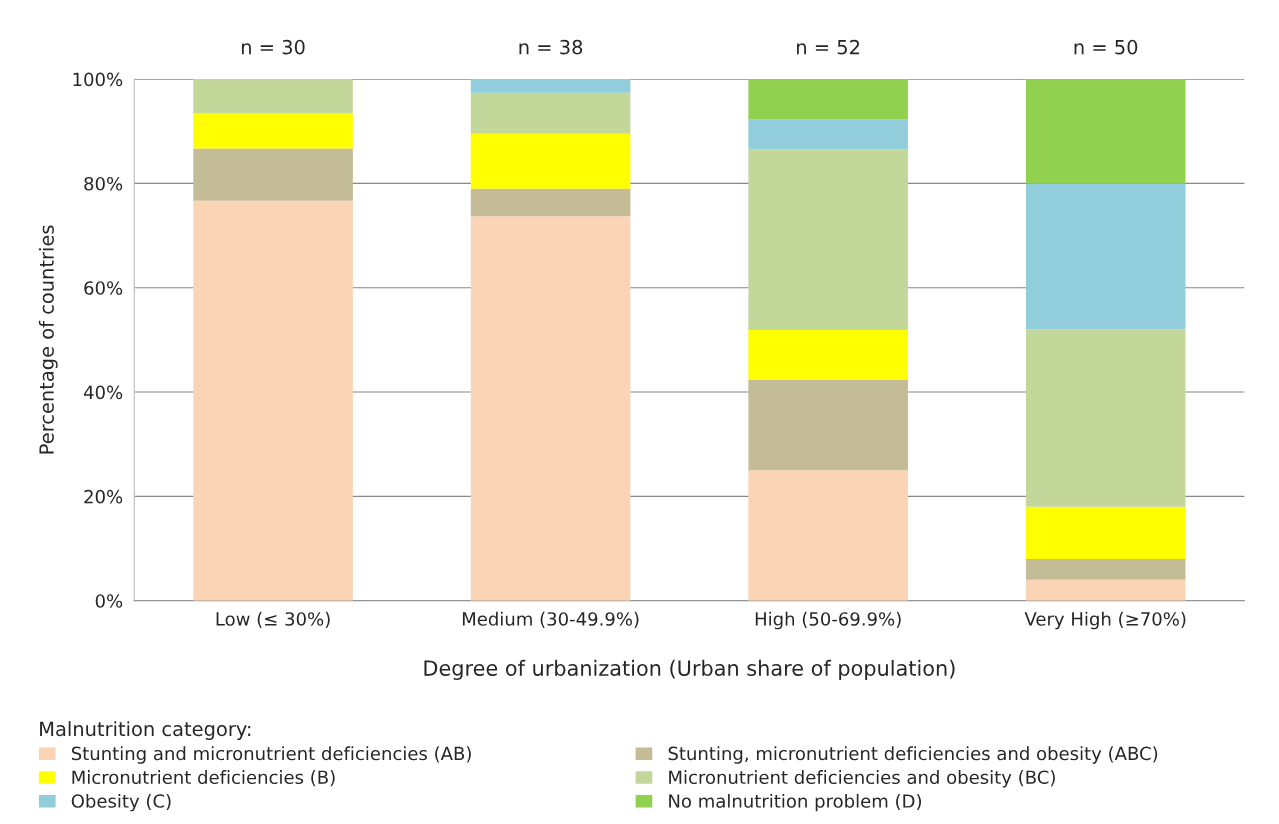  What do you see at coordinates (203, 778) in the screenshot?
I see `legend-label: Micronutrient deficiencies (B)` at bounding box center [203, 778].